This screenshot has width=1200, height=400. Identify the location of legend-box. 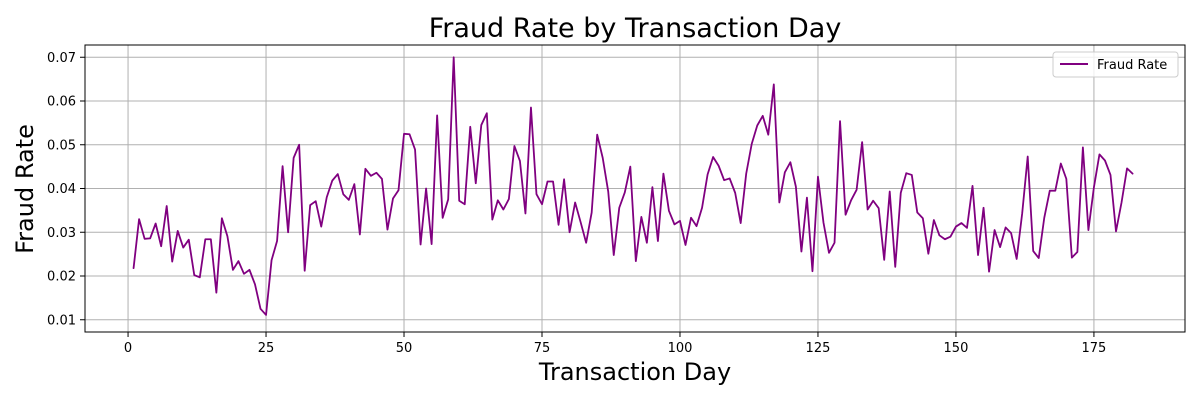
(1115, 64).